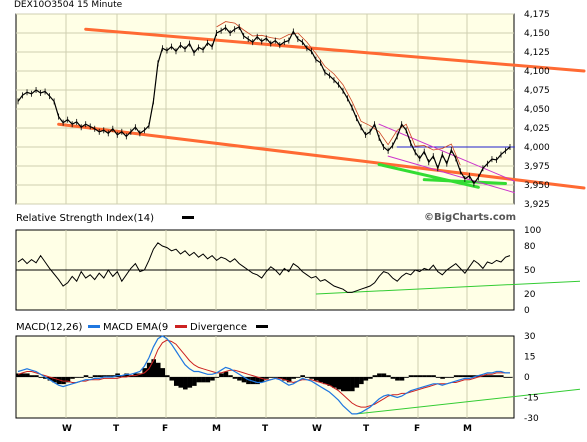  What do you see at coordinates (181, 326) in the screenshot?
I see `macd-ema-legend-swatch` at bounding box center [181, 326].